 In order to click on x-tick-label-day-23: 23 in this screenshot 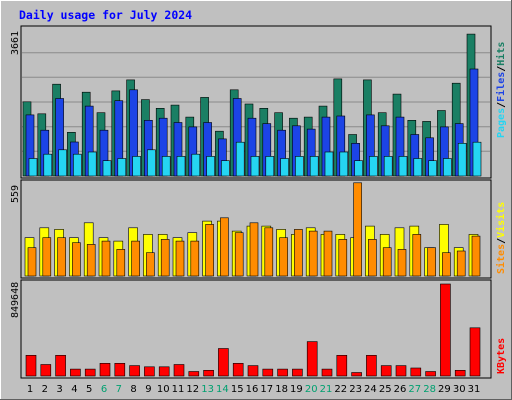, I will do `click(355, 389)`.